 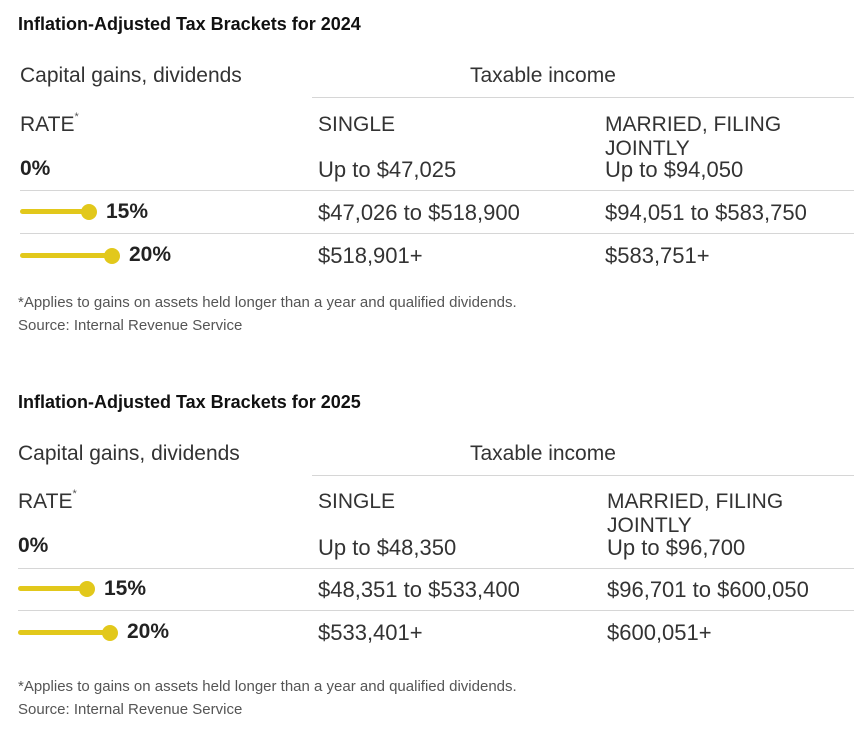 I want to click on single-cell-0: Up to $48,350, so click(x=387, y=547).